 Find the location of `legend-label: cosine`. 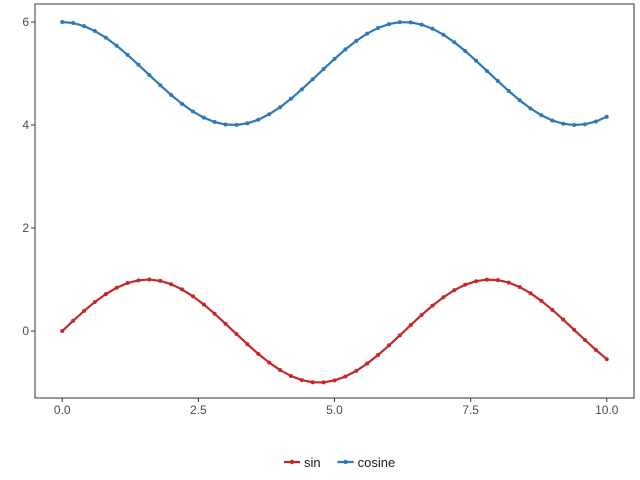

legend-label: cosine is located at coordinates (377, 462).